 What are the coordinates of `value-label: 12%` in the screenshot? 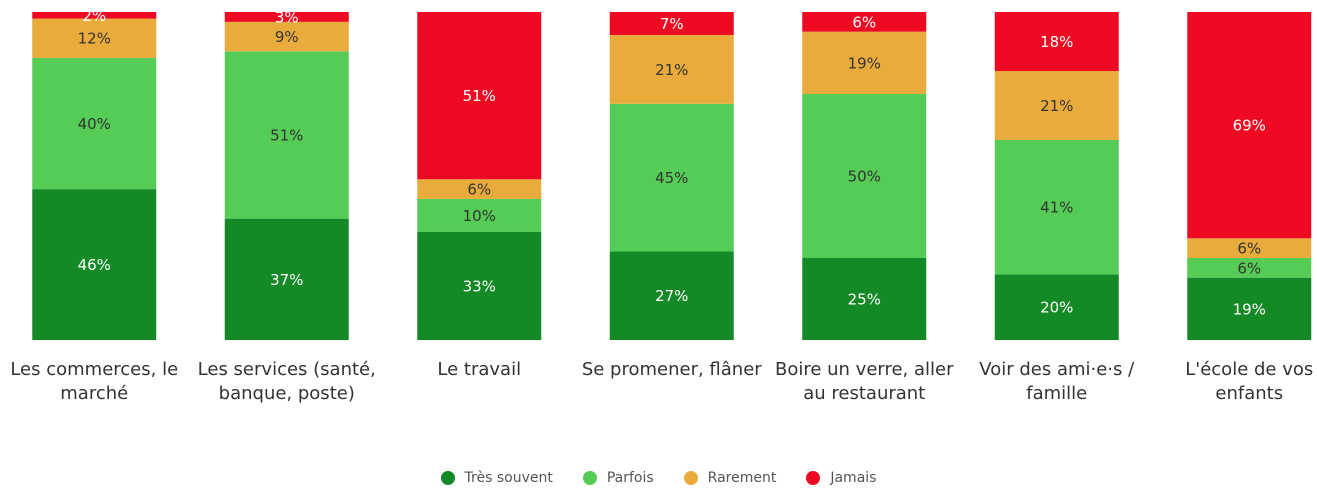 It's located at (94, 39).